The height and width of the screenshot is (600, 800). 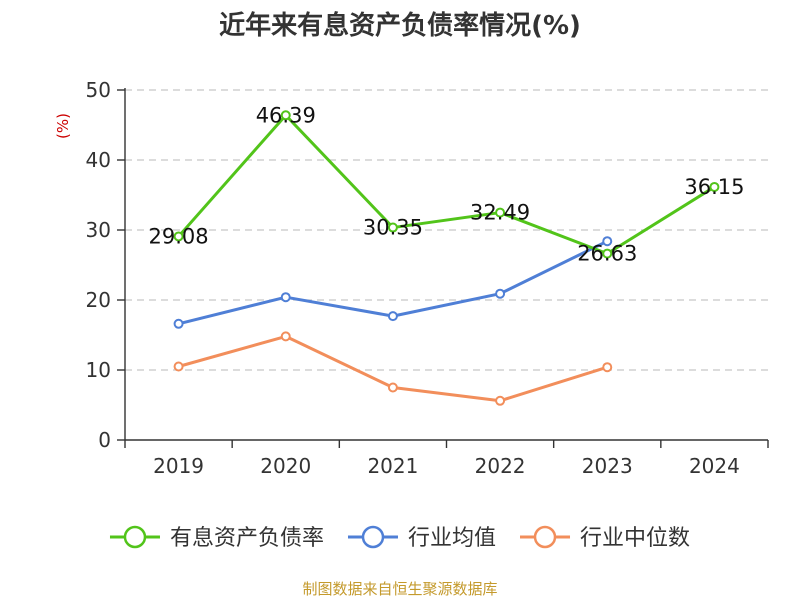 What do you see at coordinates (98, 160) in the screenshot?
I see `y-tick-label: 40` at bounding box center [98, 160].